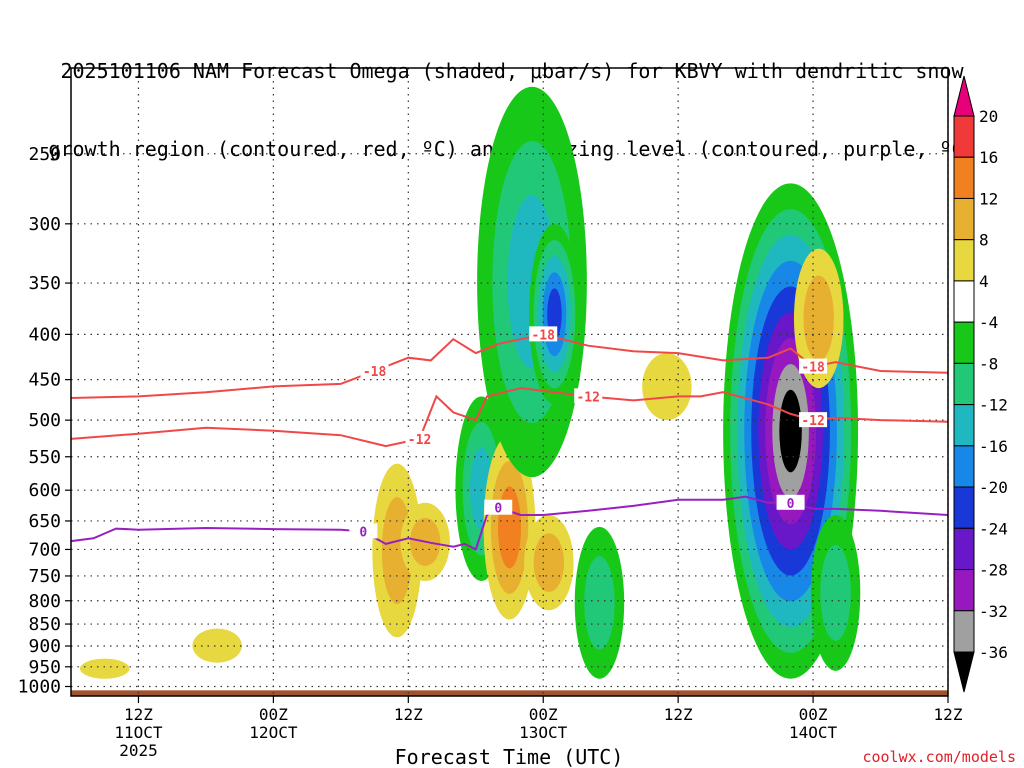 Image resolution: width=1024 pixels, height=768 pixels. Describe the element at coordinates (543, 732) in the screenshot. I see `time-tick-label: 13OCT` at that location.